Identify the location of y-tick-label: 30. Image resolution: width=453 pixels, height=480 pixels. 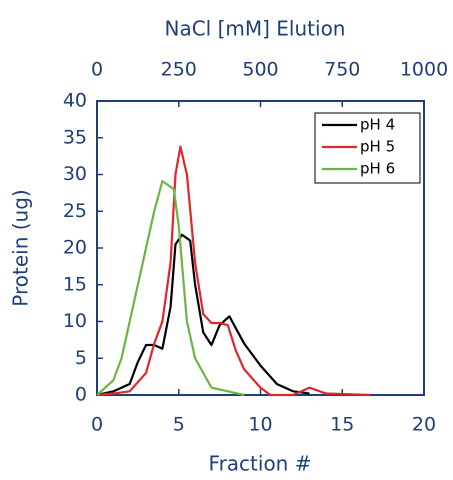
(75, 174).